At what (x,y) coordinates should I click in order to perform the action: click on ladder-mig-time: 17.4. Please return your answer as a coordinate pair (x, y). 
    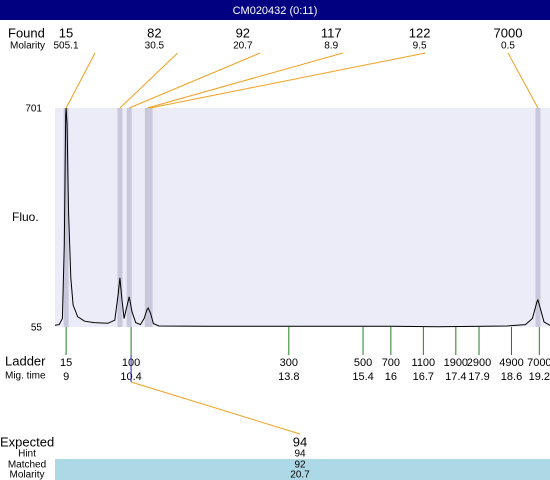
    Looking at the image, I should click on (455, 377).